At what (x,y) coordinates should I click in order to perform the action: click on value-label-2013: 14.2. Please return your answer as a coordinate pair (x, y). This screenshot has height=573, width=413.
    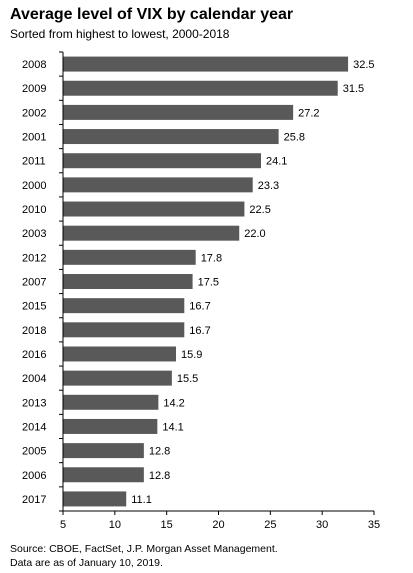
    Looking at the image, I should click on (173, 403).